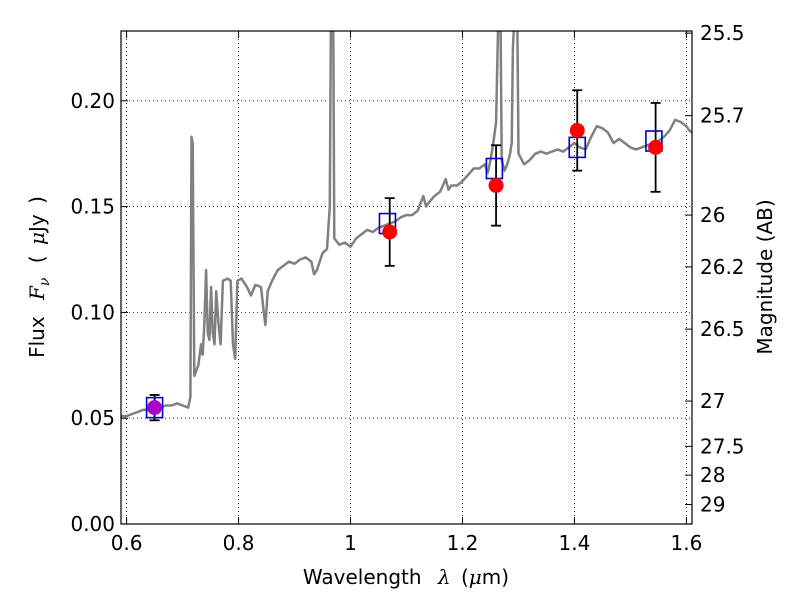  What do you see at coordinates (722, 116) in the screenshot?
I see `mag-tick-label: 25.7` at bounding box center [722, 116].